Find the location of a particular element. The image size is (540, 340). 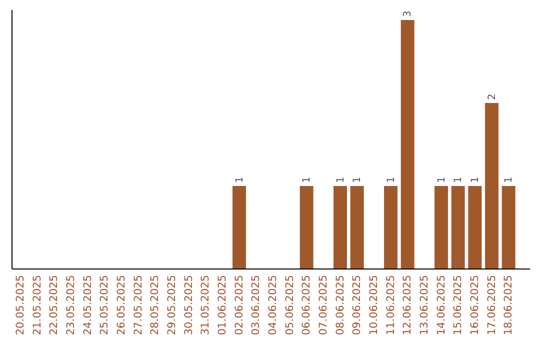

x-tick-label: 29.05.2025 is located at coordinates (172, 305).